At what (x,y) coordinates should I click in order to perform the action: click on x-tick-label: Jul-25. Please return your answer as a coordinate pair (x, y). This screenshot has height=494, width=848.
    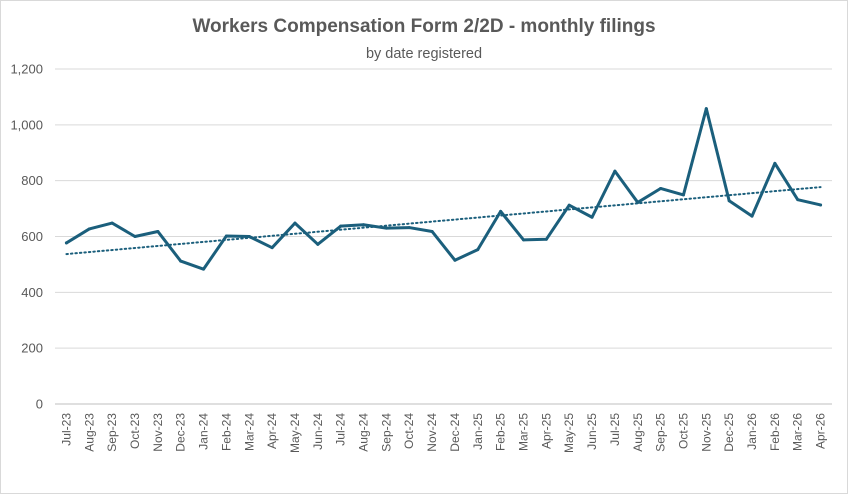
    Looking at the image, I should click on (615, 429).